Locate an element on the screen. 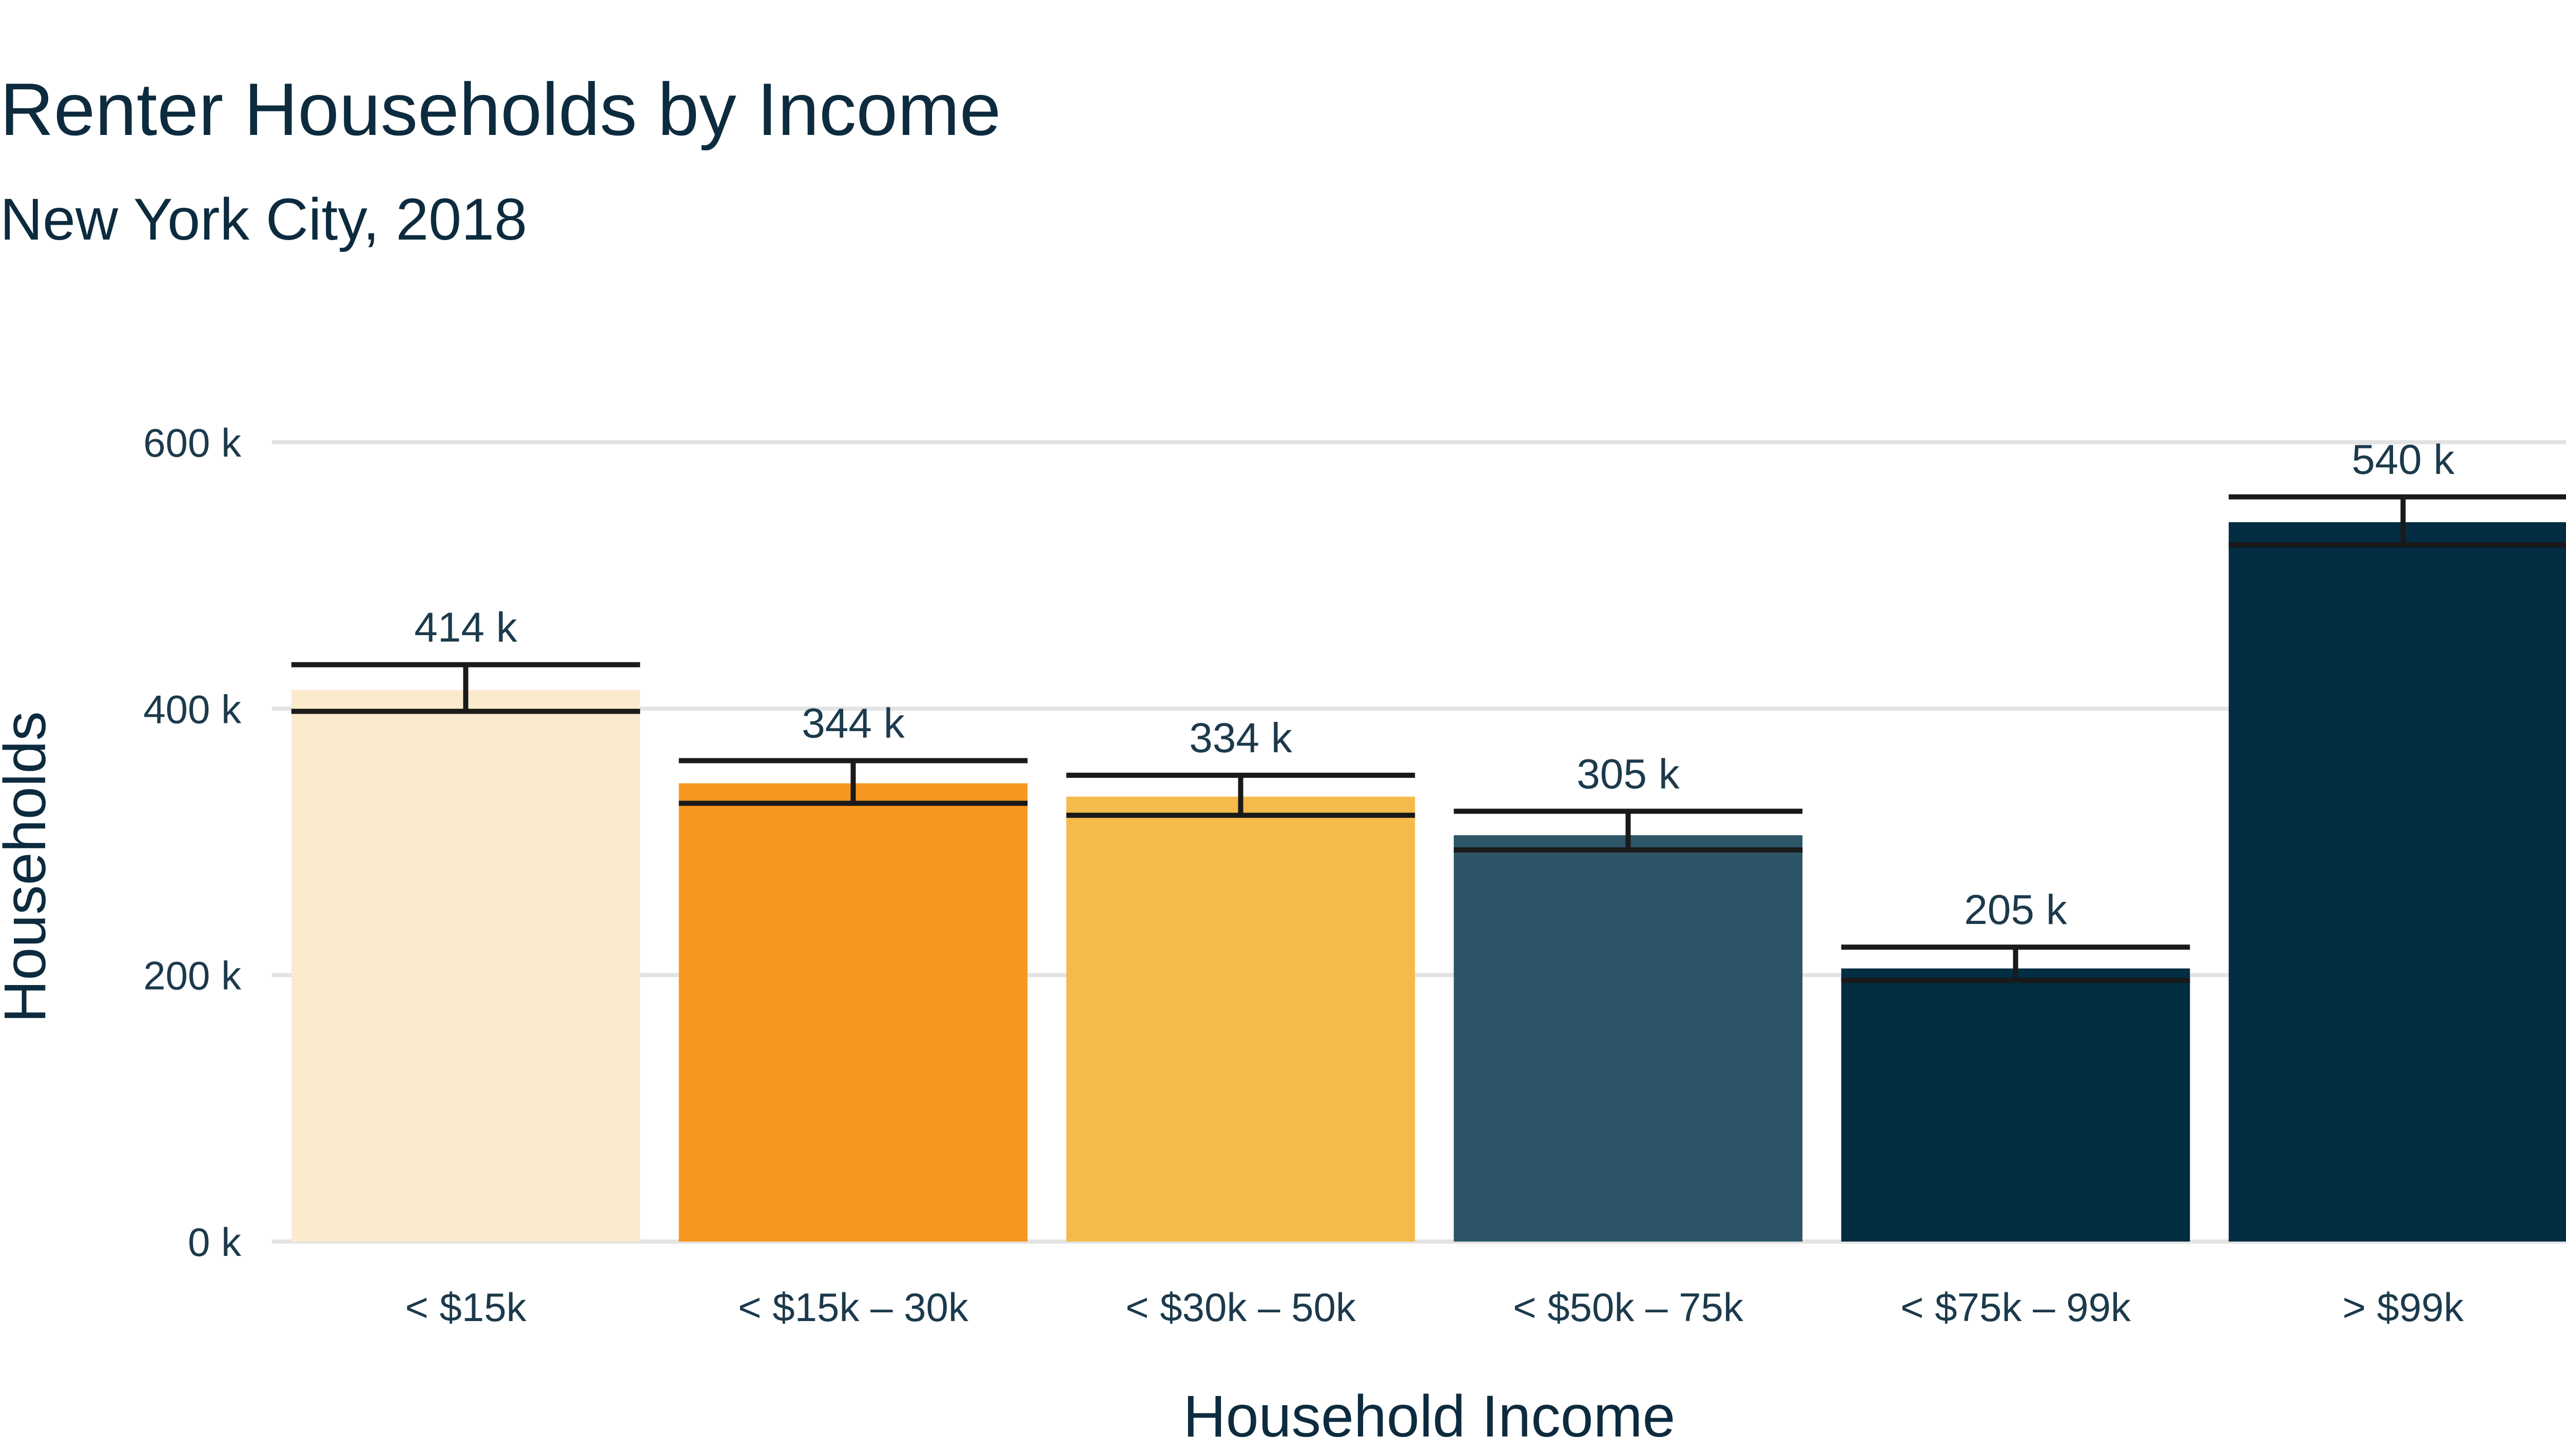 This screenshot has height=1456, width=2566. y-tick-label: 0 k is located at coordinates (215, 1242).